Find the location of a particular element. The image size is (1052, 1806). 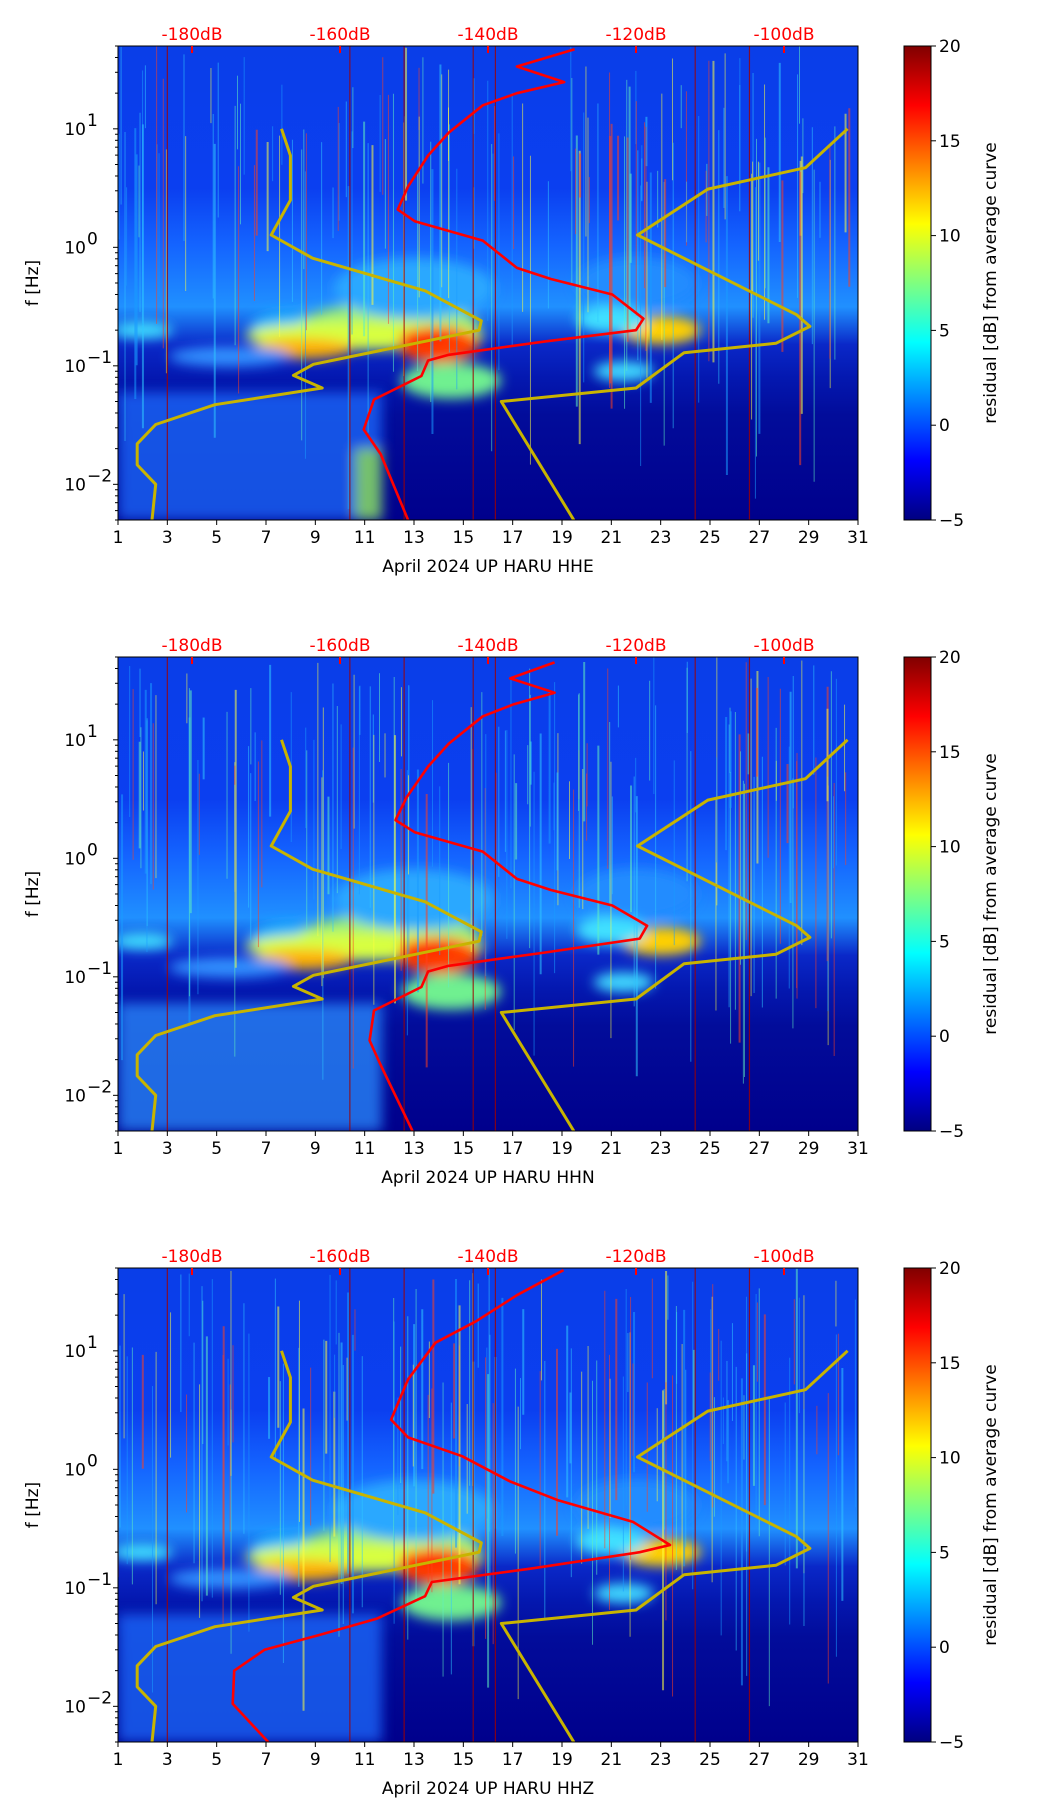

x-axis-label: April 2024 UP HARU HHE is located at coordinates (487, 567).